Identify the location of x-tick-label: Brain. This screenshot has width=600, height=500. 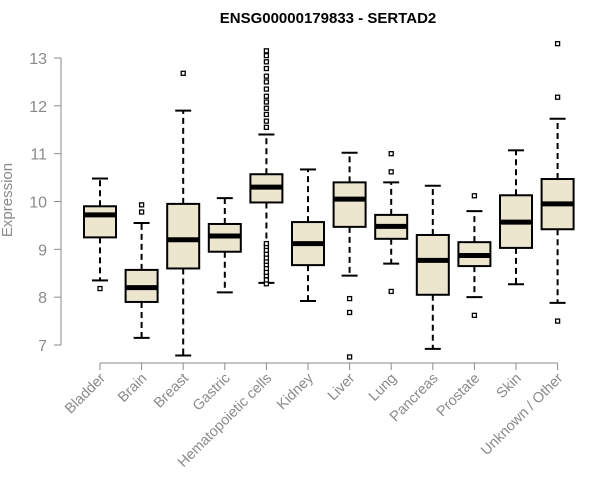
(132, 388).